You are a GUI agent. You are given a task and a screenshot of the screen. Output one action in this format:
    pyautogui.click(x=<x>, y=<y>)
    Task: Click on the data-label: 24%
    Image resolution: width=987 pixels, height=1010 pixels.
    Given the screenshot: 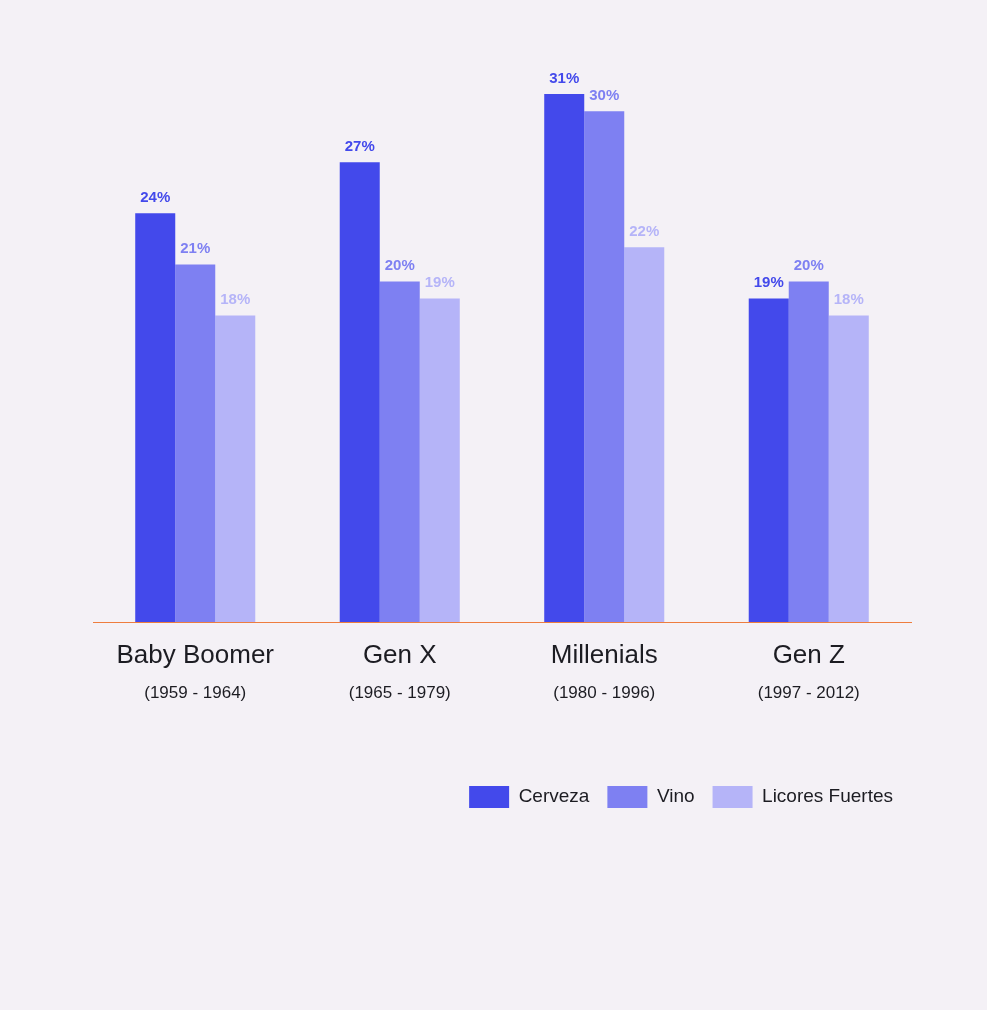 What is the action you would take?
    pyautogui.click(x=155, y=196)
    